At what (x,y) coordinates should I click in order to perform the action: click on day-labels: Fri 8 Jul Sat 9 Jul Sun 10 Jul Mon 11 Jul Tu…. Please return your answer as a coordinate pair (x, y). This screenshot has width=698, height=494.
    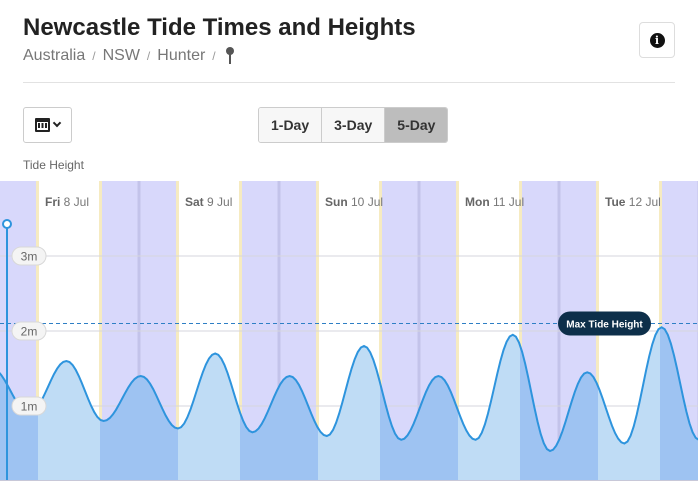
    Looking at the image, I should click on (353, 202).